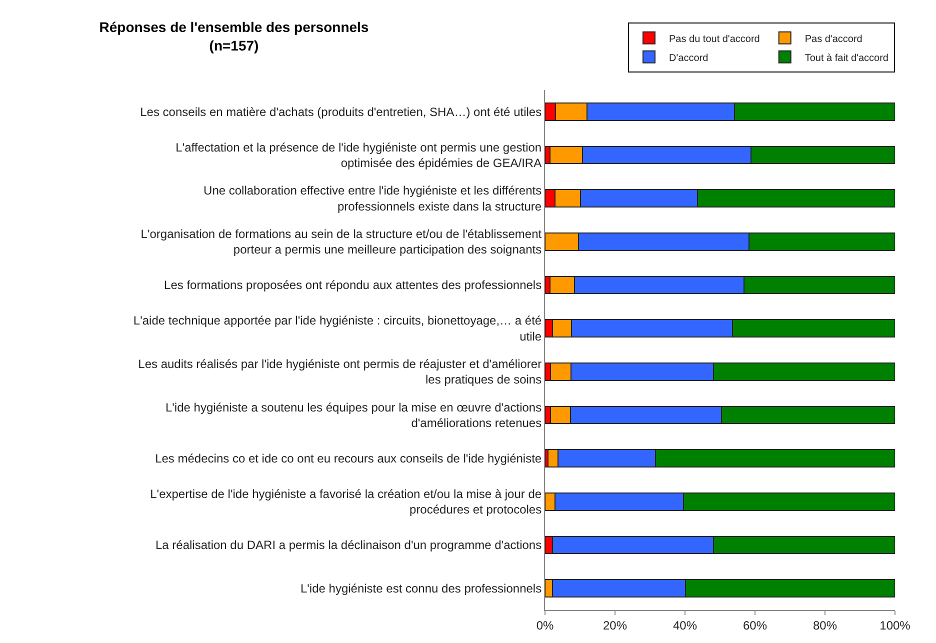 The height and width of the screenshot is (643, 936). What do you see at coordinates (685, 625) in the screenshot?
I see `x-tick-label: 40%` at bounding box center [685, 625].